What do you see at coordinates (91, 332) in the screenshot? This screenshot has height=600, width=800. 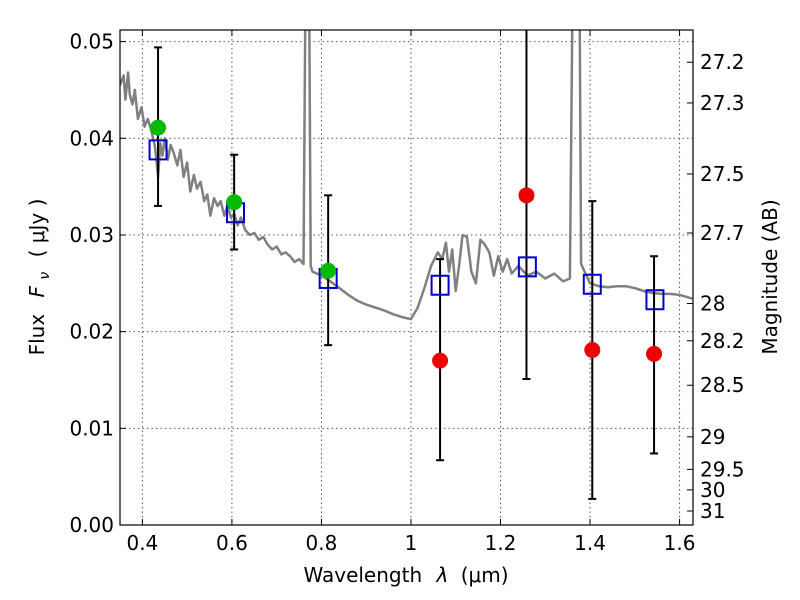 I see `y-tick-label: 0.02` at bounding box center [91, 332].